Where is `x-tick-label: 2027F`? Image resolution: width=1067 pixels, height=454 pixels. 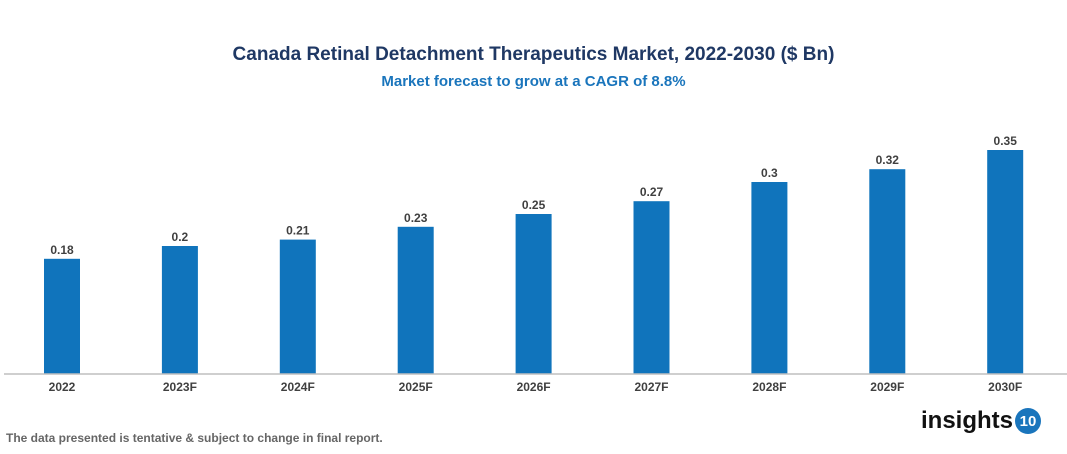 x-tick-label: 2027F is located at coordinates (651, 387).